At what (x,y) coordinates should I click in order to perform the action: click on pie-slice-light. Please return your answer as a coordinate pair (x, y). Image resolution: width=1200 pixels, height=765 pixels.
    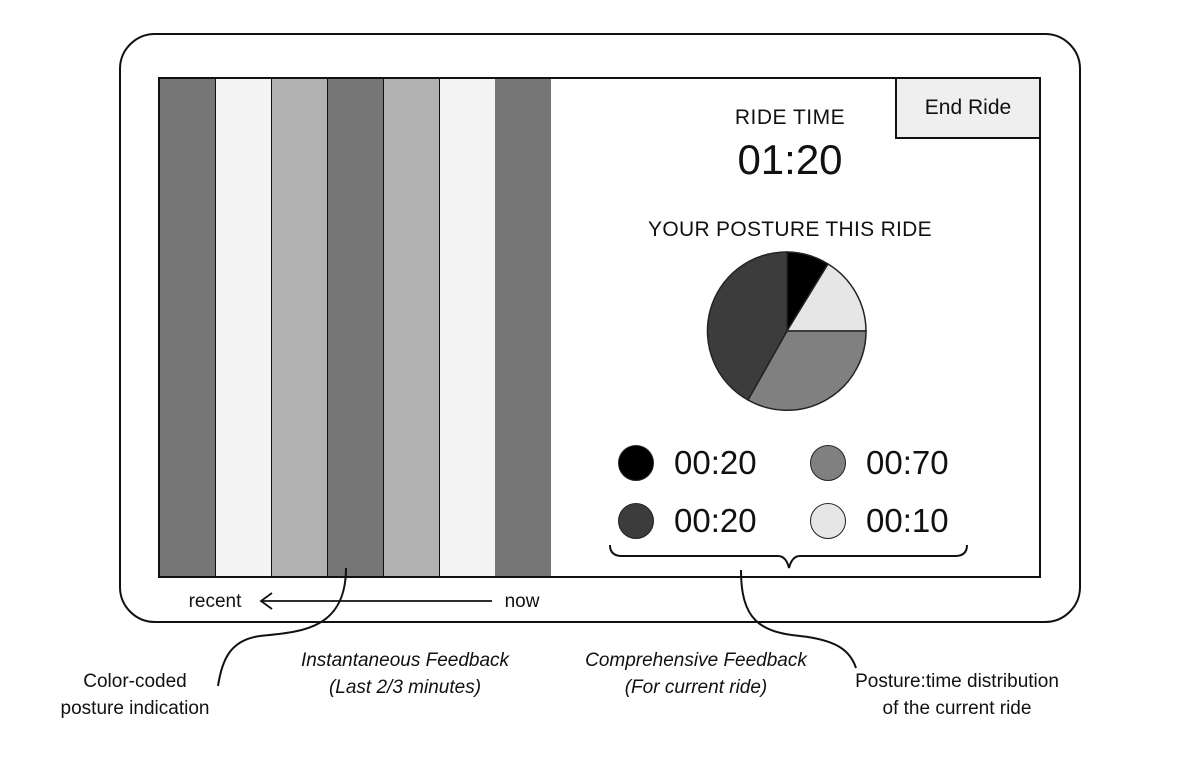
    Looking at the image, I should click on (826, 297).